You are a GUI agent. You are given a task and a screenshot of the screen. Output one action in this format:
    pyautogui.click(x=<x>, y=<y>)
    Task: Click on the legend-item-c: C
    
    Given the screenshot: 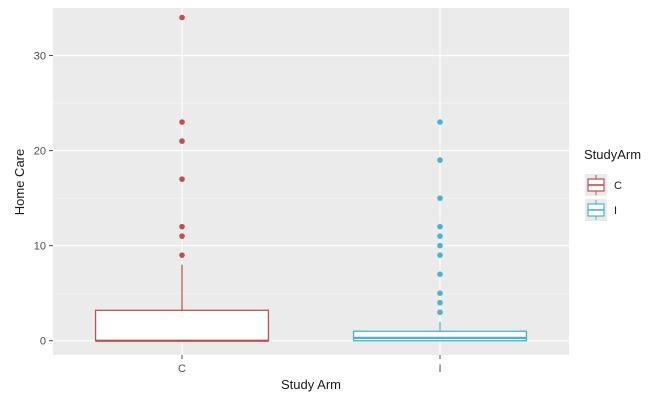 What is the action you would take?
    pyautogui.click(x=603, y=185)
    